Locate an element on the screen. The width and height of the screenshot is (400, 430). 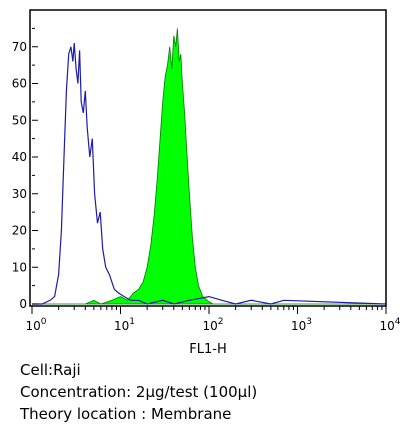
y-tick-label: 50 is located at coordinates (19, 120).